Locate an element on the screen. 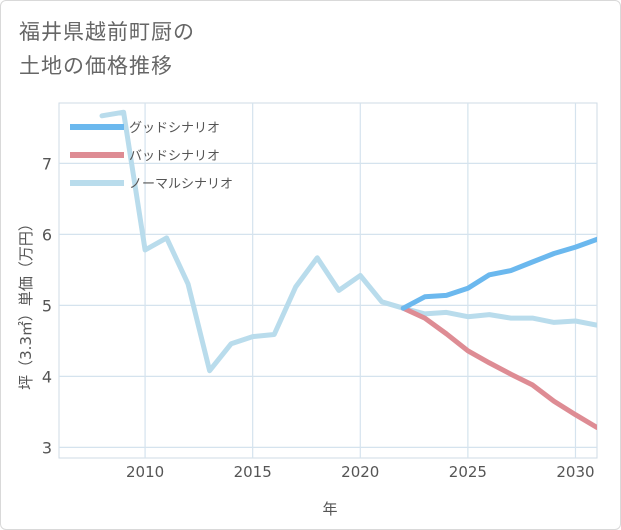 The height and width of the screenshot is (530, 621). good-scenario-line is located at coordinates (498, 273).